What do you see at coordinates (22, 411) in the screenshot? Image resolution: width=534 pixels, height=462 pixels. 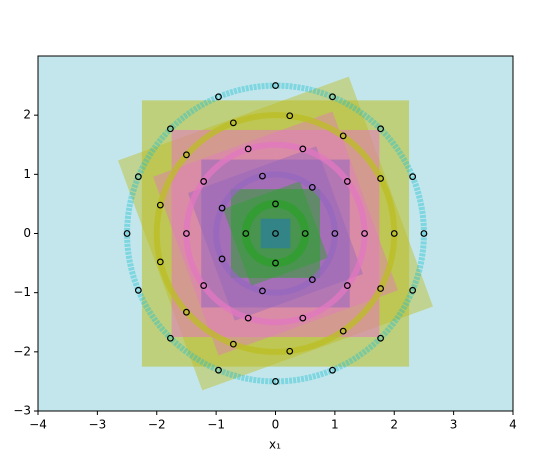 I see `y-tick-label: −3` at bounding box center [22, 411].